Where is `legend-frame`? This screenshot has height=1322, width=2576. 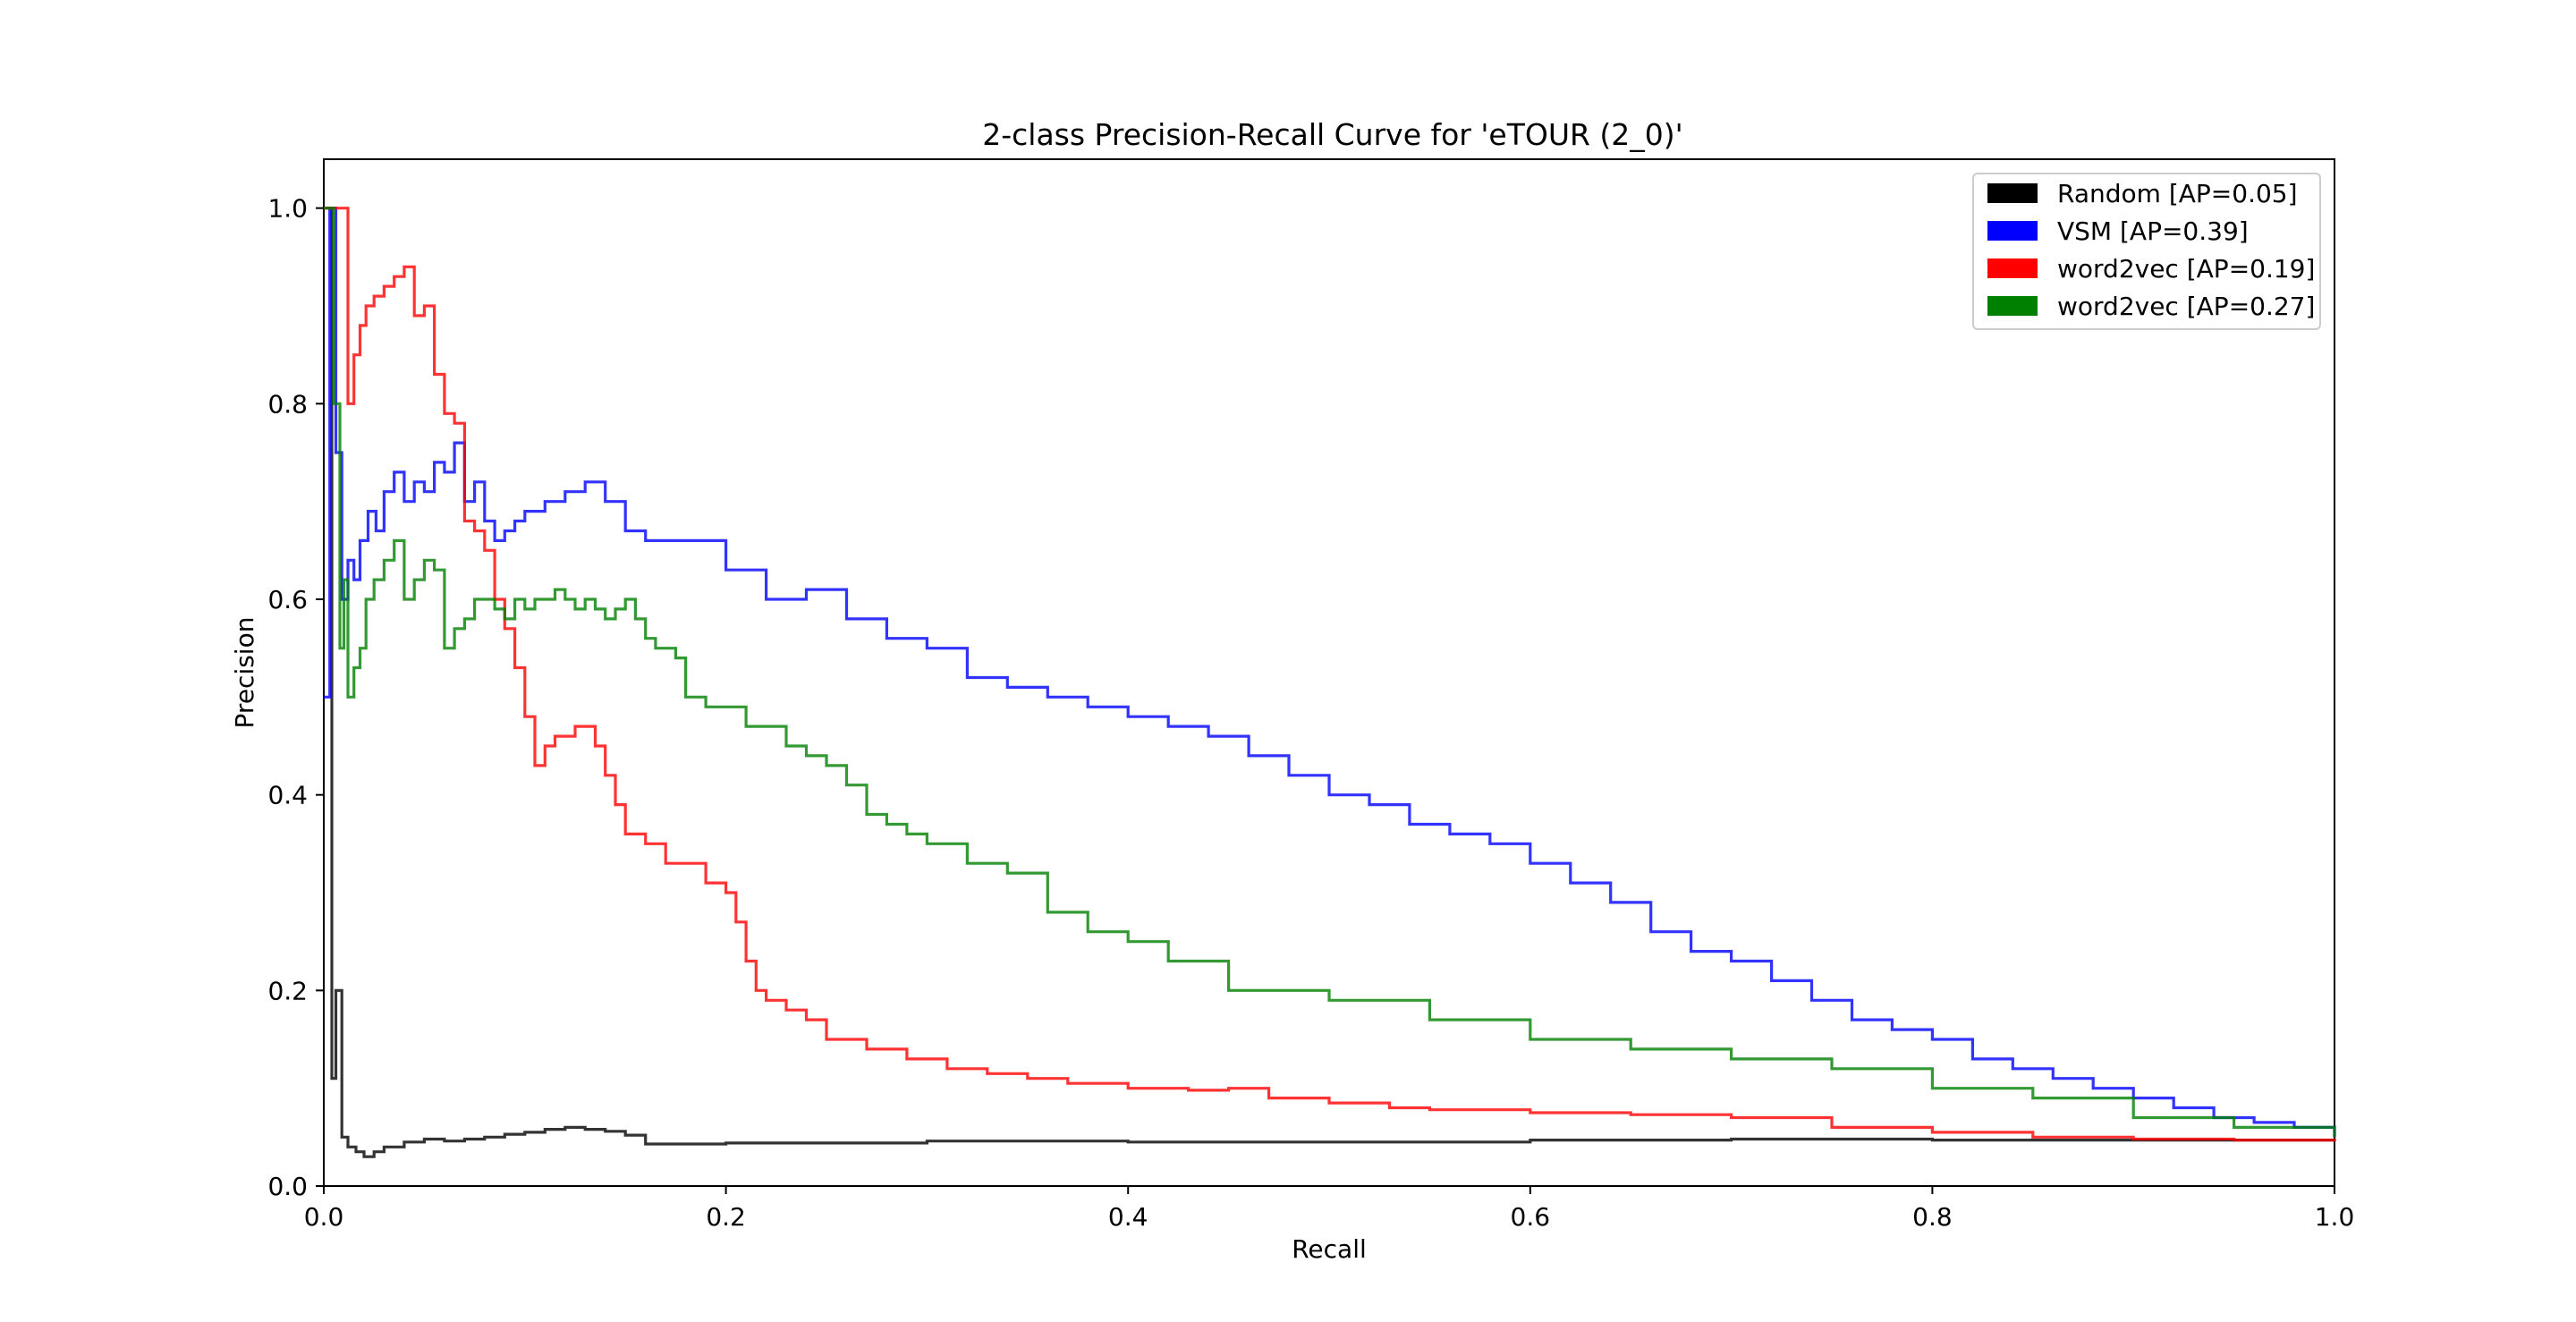
legend-frame is located at coordinates (2146, 251).